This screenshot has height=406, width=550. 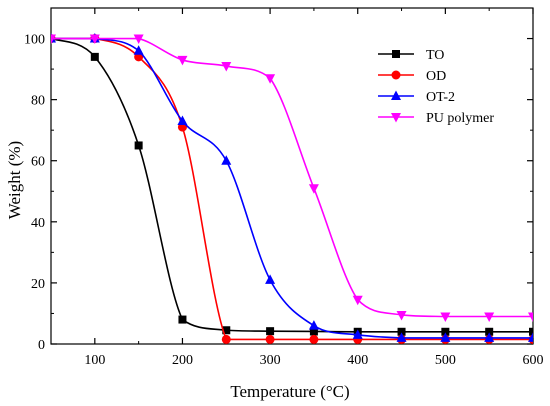 I want to click on y-tick-label-20: 20, so click(x=38, y=284).